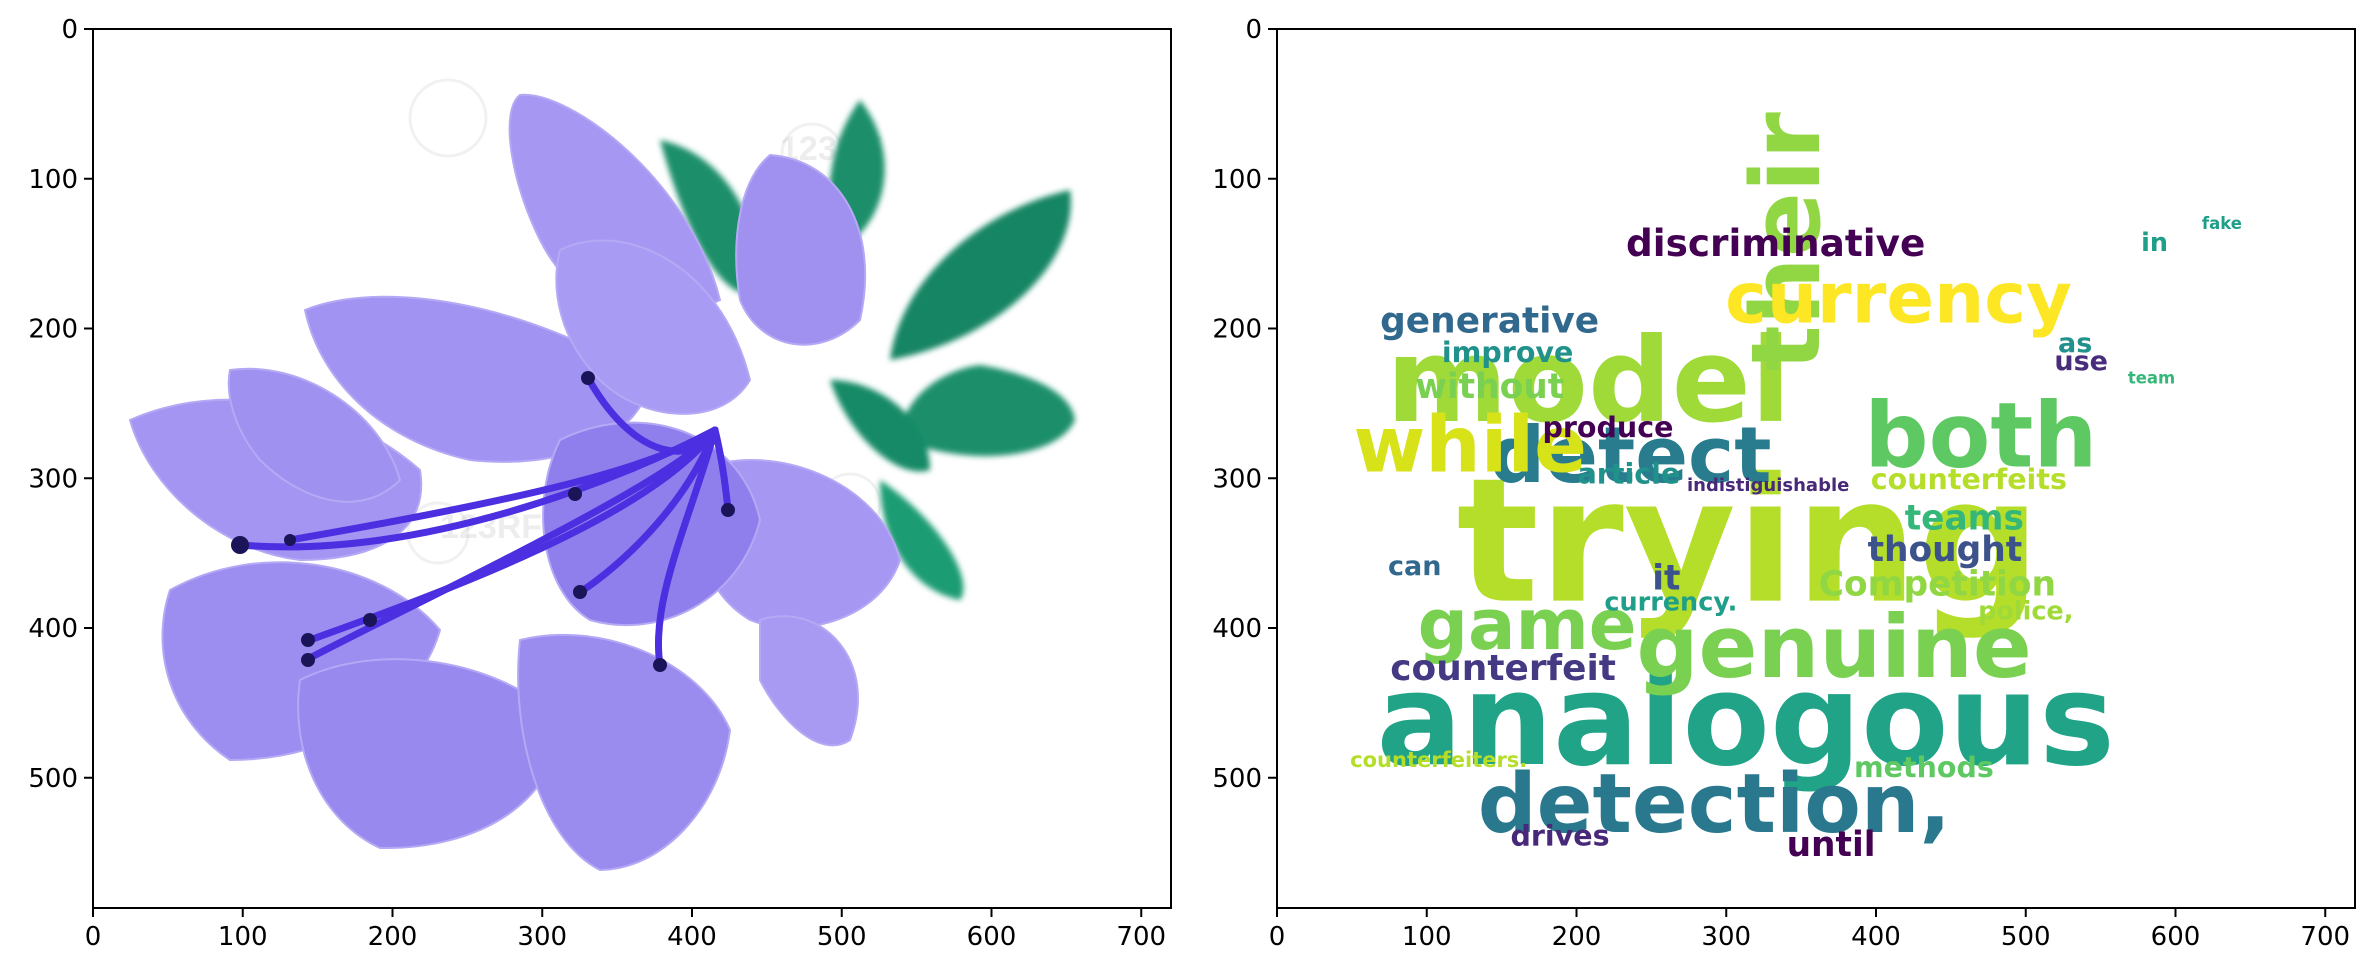 This screenshot has width=2375, height=974. What do you see at coordinates (1427, 937) in the screenshot?
I see `wordcloud-x-tick-label: 100` at bounding box center [1427, 937].